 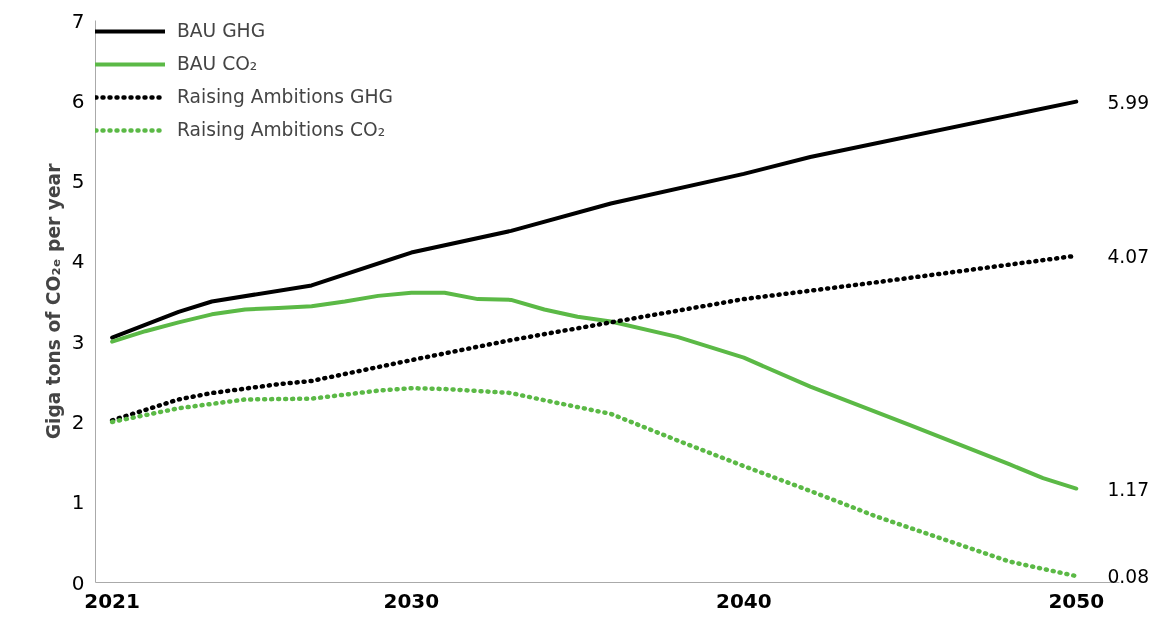 What do you see at coordinates (221, 30) in the screenshot?
I see `legend-label: BAU GHG` at bounding box center [221, 30].